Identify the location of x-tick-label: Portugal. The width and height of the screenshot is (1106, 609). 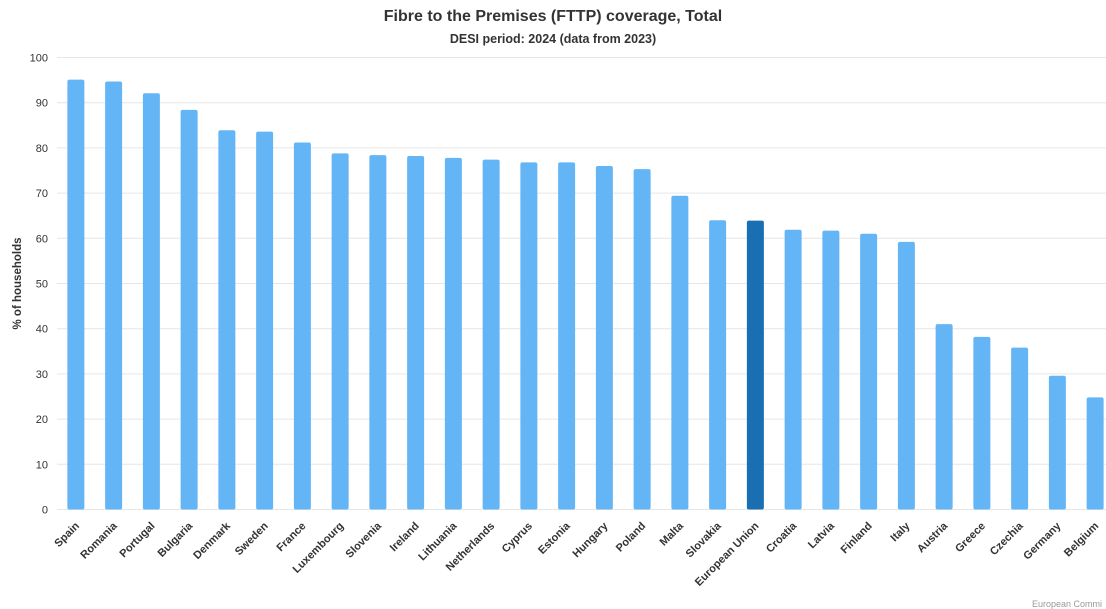
(137, 540).